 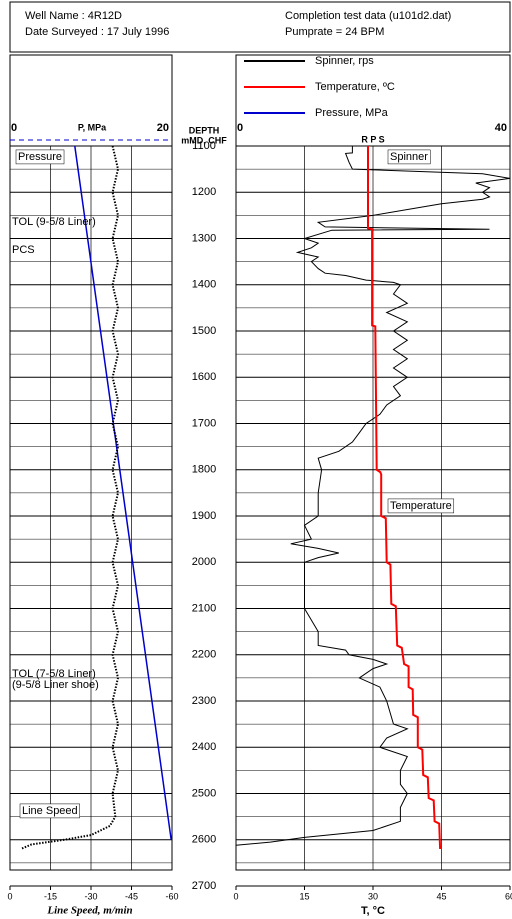 What do you see at coordinates (441, 896) in the screenshot?
I see `x-tick-label: 45` at bounding box center [441, 896].